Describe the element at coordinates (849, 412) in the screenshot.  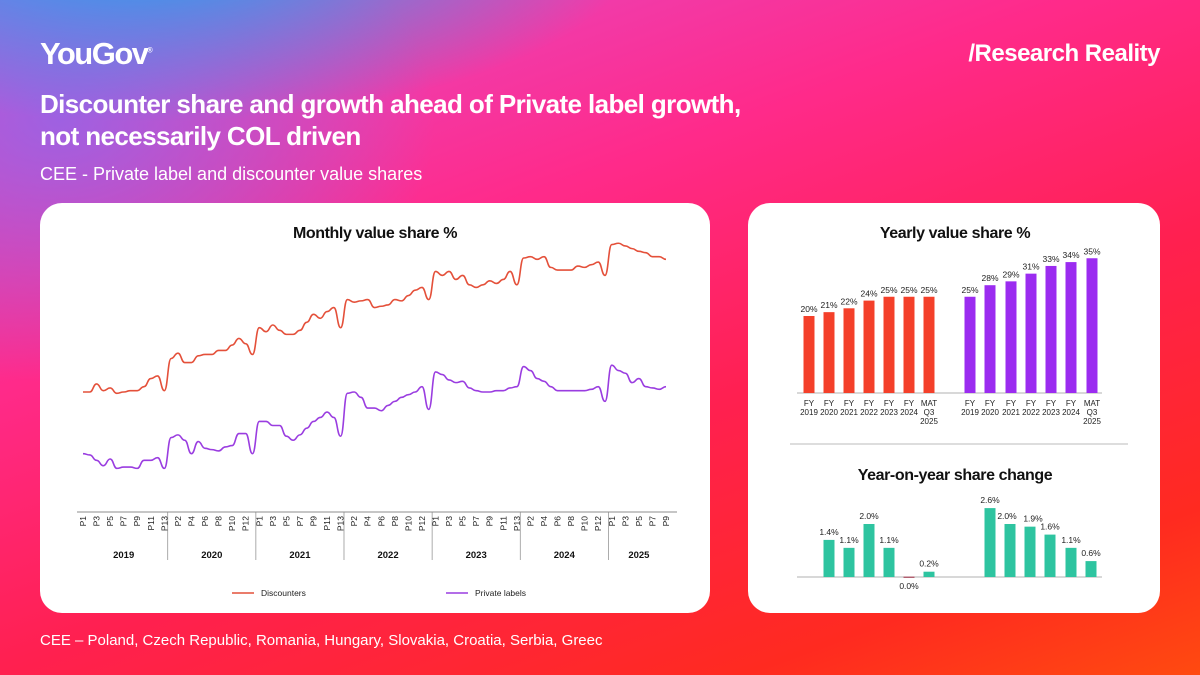
I see `yearly-category-label: 2021` at that location.